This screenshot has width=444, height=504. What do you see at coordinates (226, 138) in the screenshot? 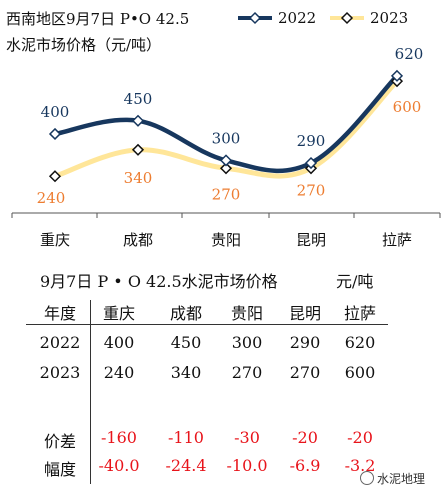
I see `data-label-2022-2: 300` at bounding box center [226, 138].